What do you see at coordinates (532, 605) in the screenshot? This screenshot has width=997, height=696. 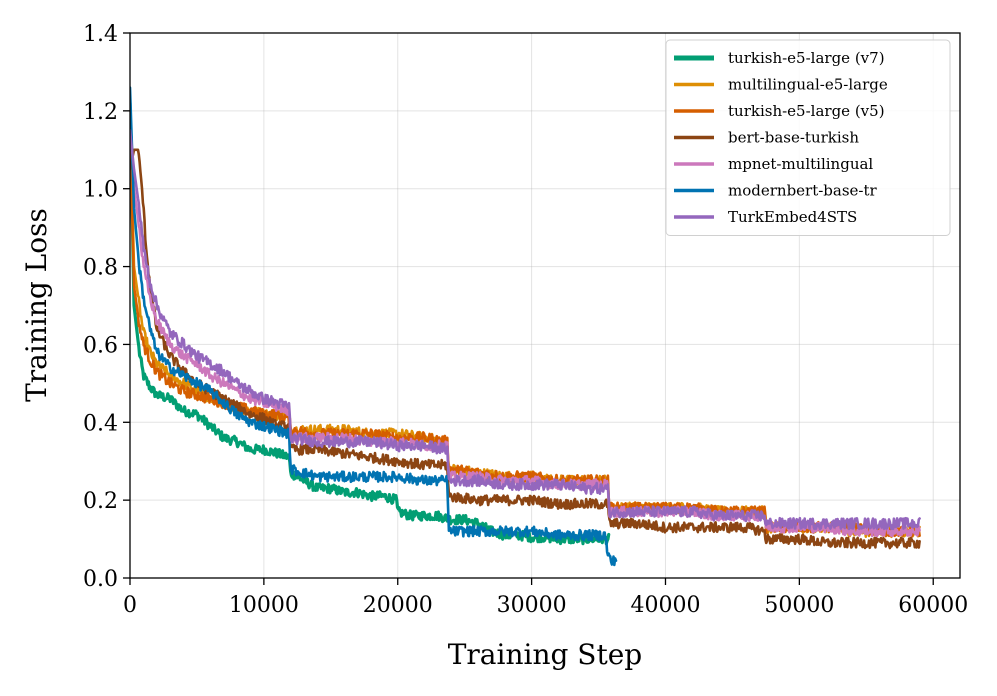 I see `x-tick-label: 30000` at bounding box center [532, 605].